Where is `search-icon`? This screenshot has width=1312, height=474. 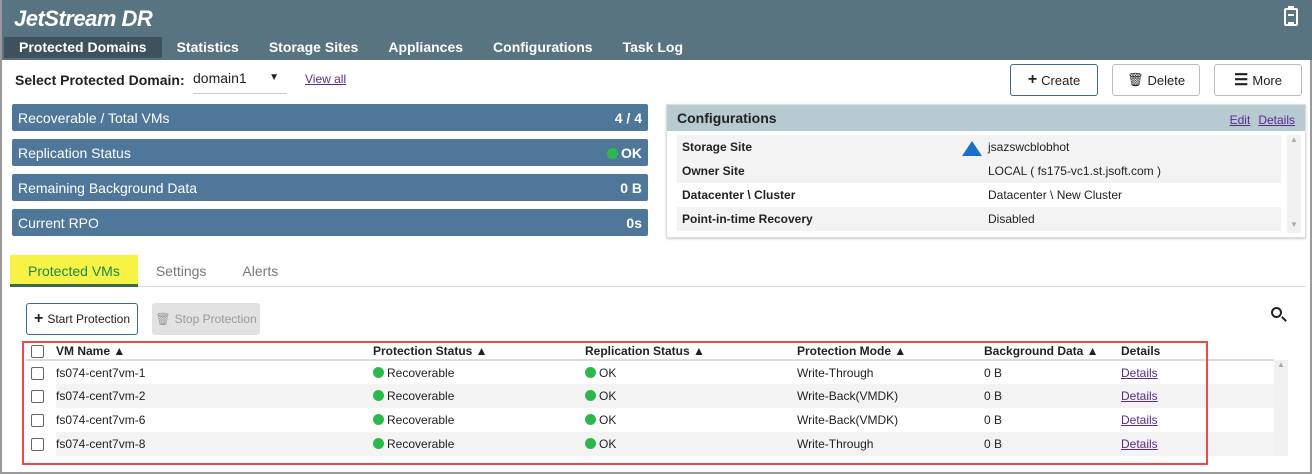
search-icon is located at coordinates (1276, 312).